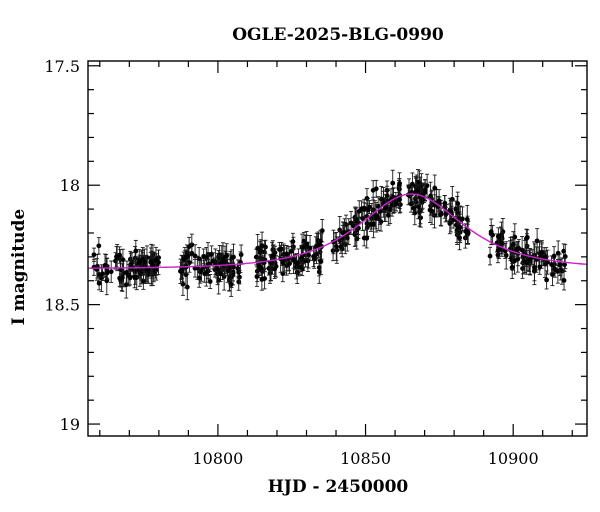  I want to click on y-axis-label: I magnitude, so click(19, 267).